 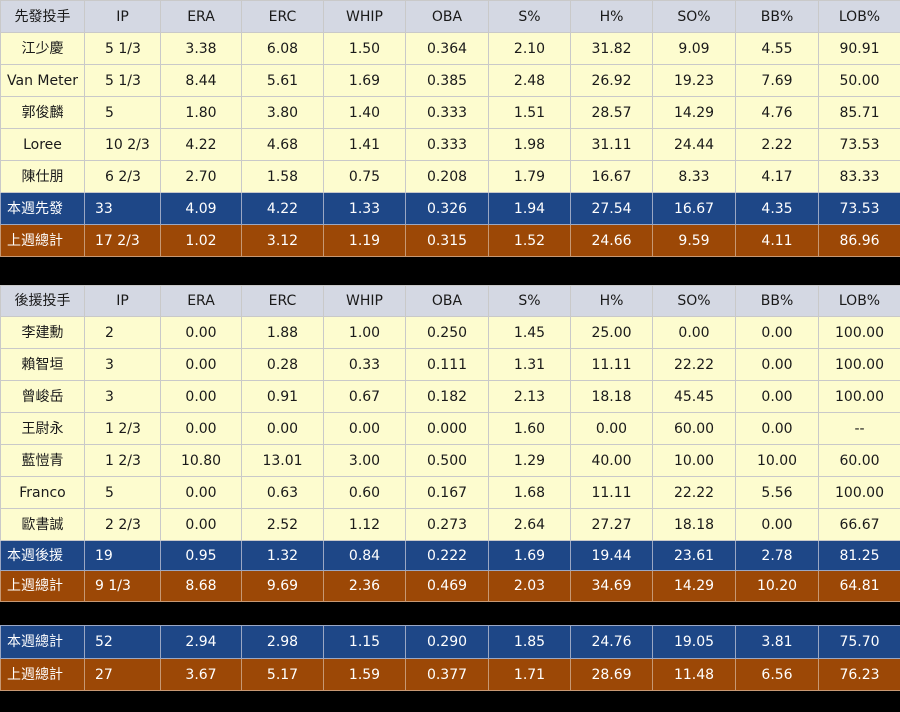 I want to click on cell-h-pct: 40.00, so click(x=611, y=460).